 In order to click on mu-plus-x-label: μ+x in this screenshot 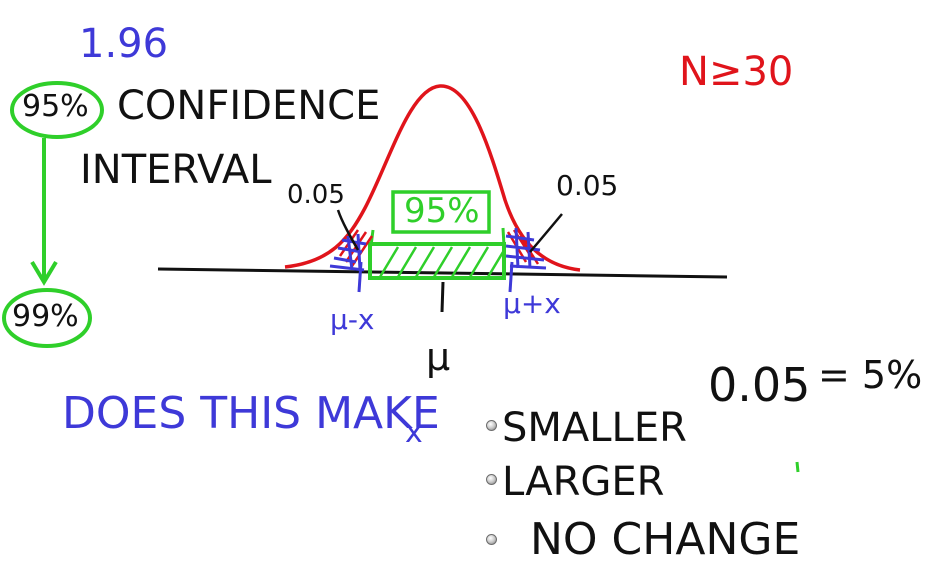, I will do `click(532, 303)`.